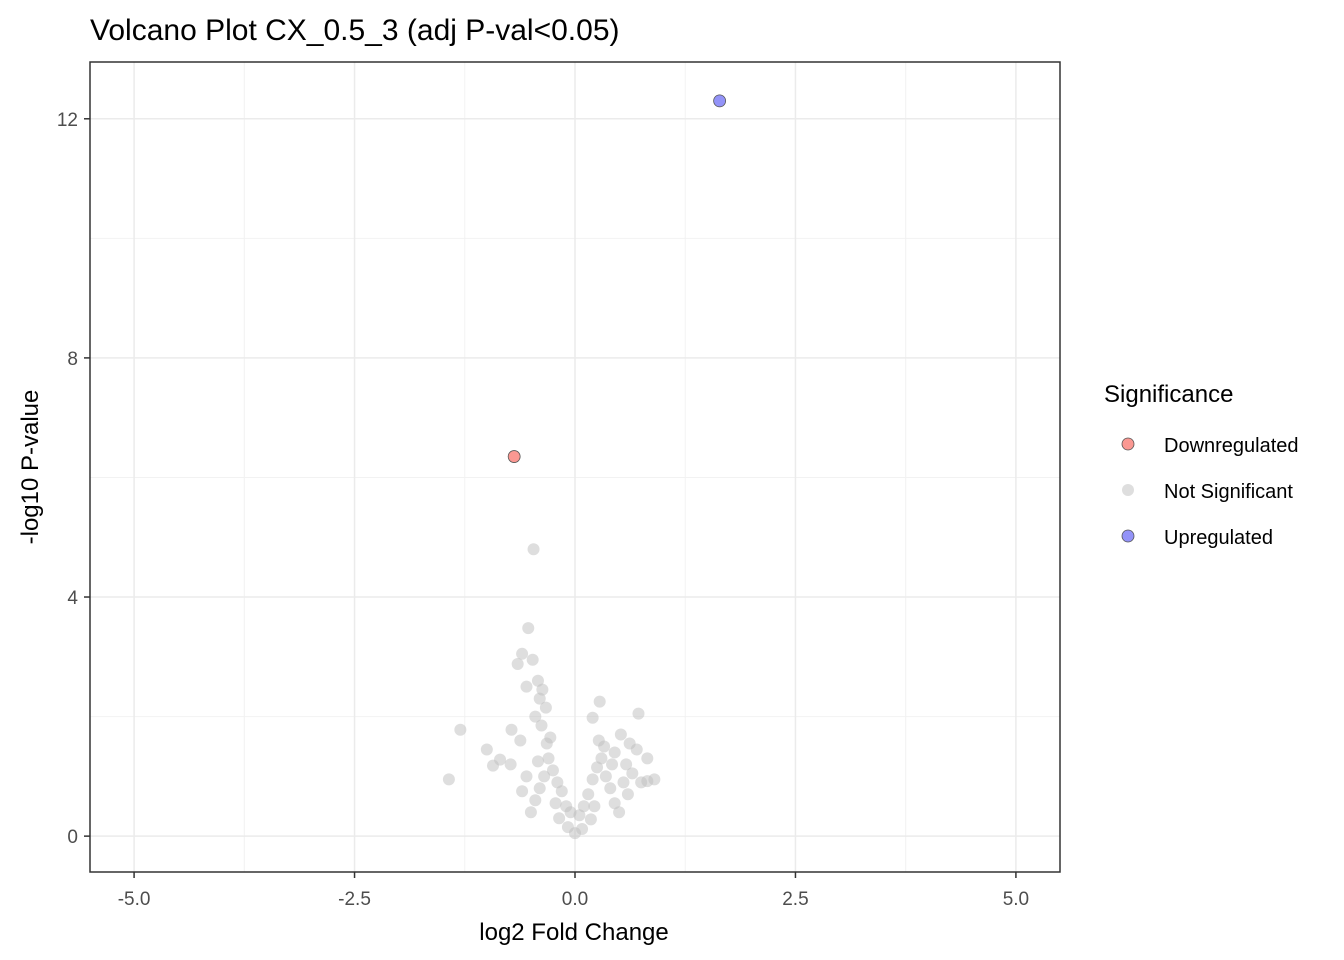  I want to click on y-axis-title: -log10 P-value, so click(30, 467).